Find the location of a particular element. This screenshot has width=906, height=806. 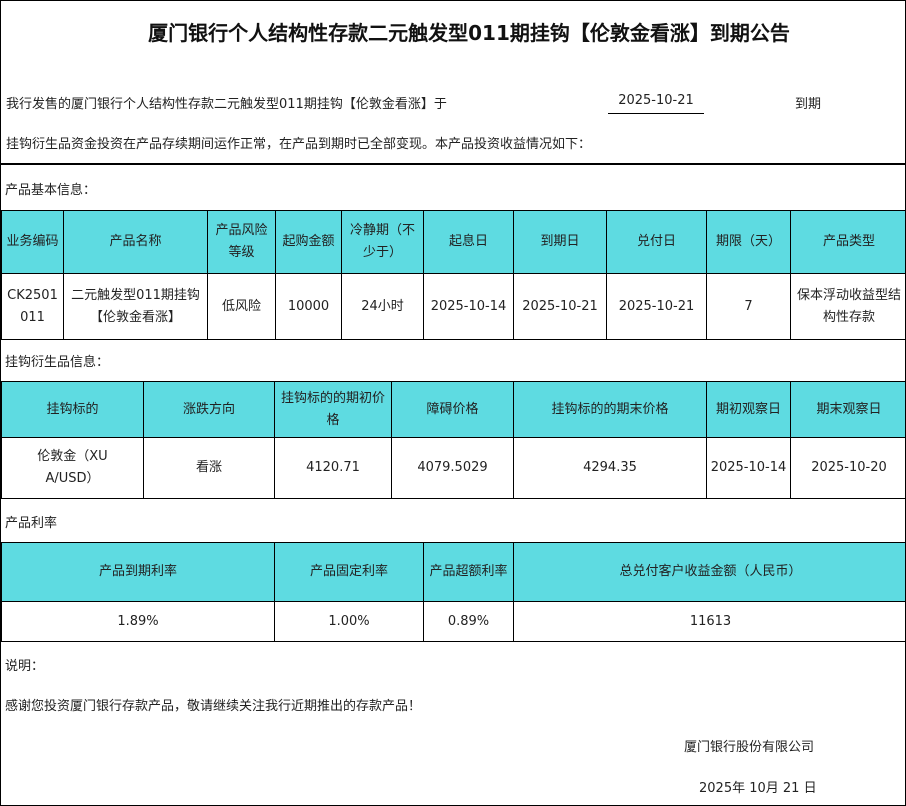

cell: 4079.5029 is located at coordinates (452, 468).